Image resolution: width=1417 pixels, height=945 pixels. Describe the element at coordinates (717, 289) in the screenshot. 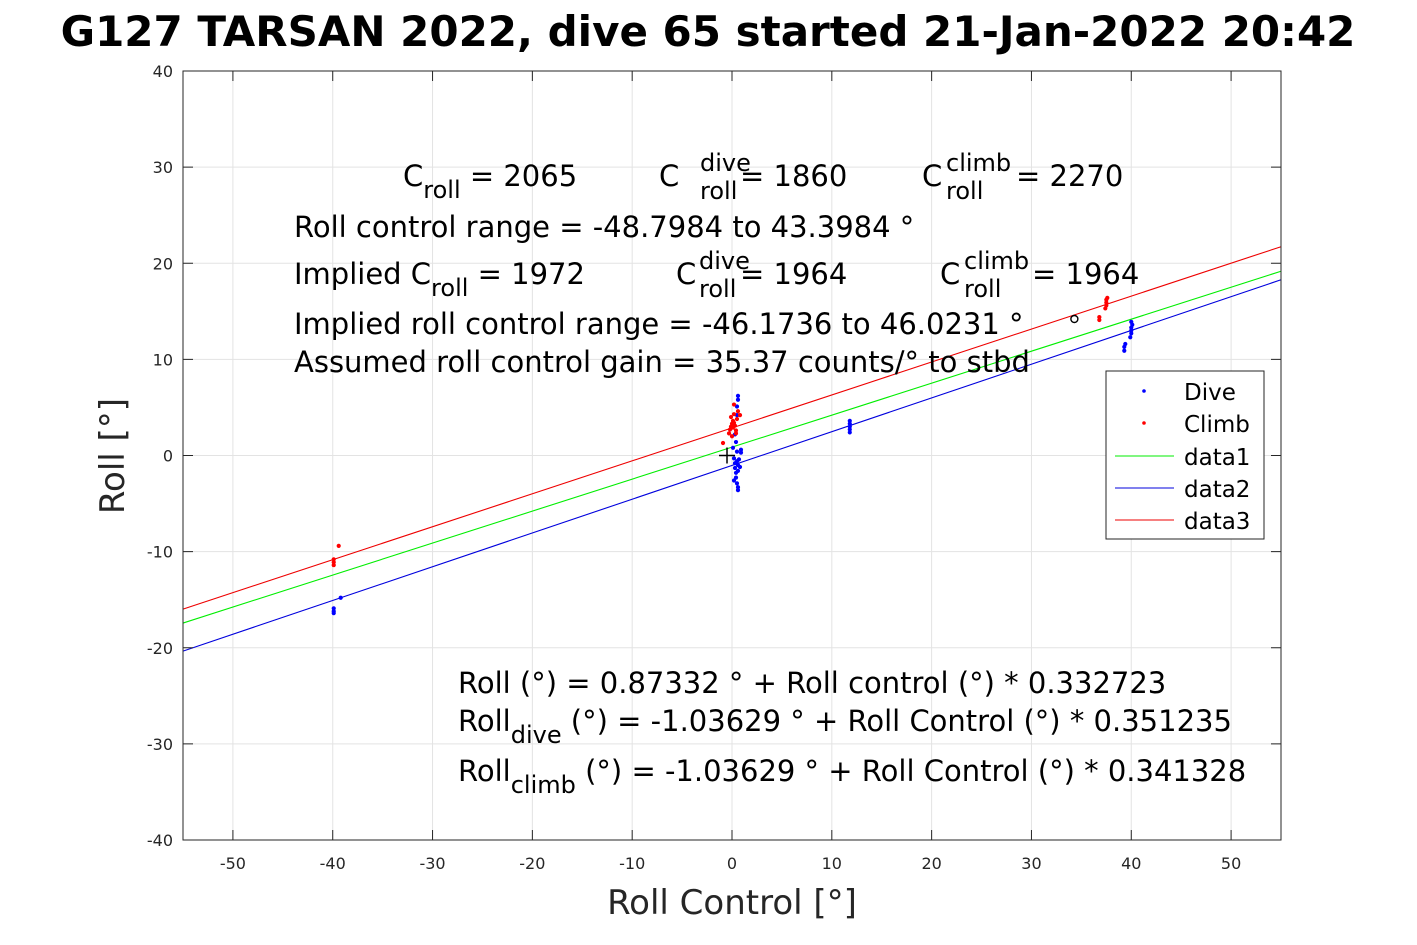

I see `annotation-implied-c-dive-sub: roll` at that location.